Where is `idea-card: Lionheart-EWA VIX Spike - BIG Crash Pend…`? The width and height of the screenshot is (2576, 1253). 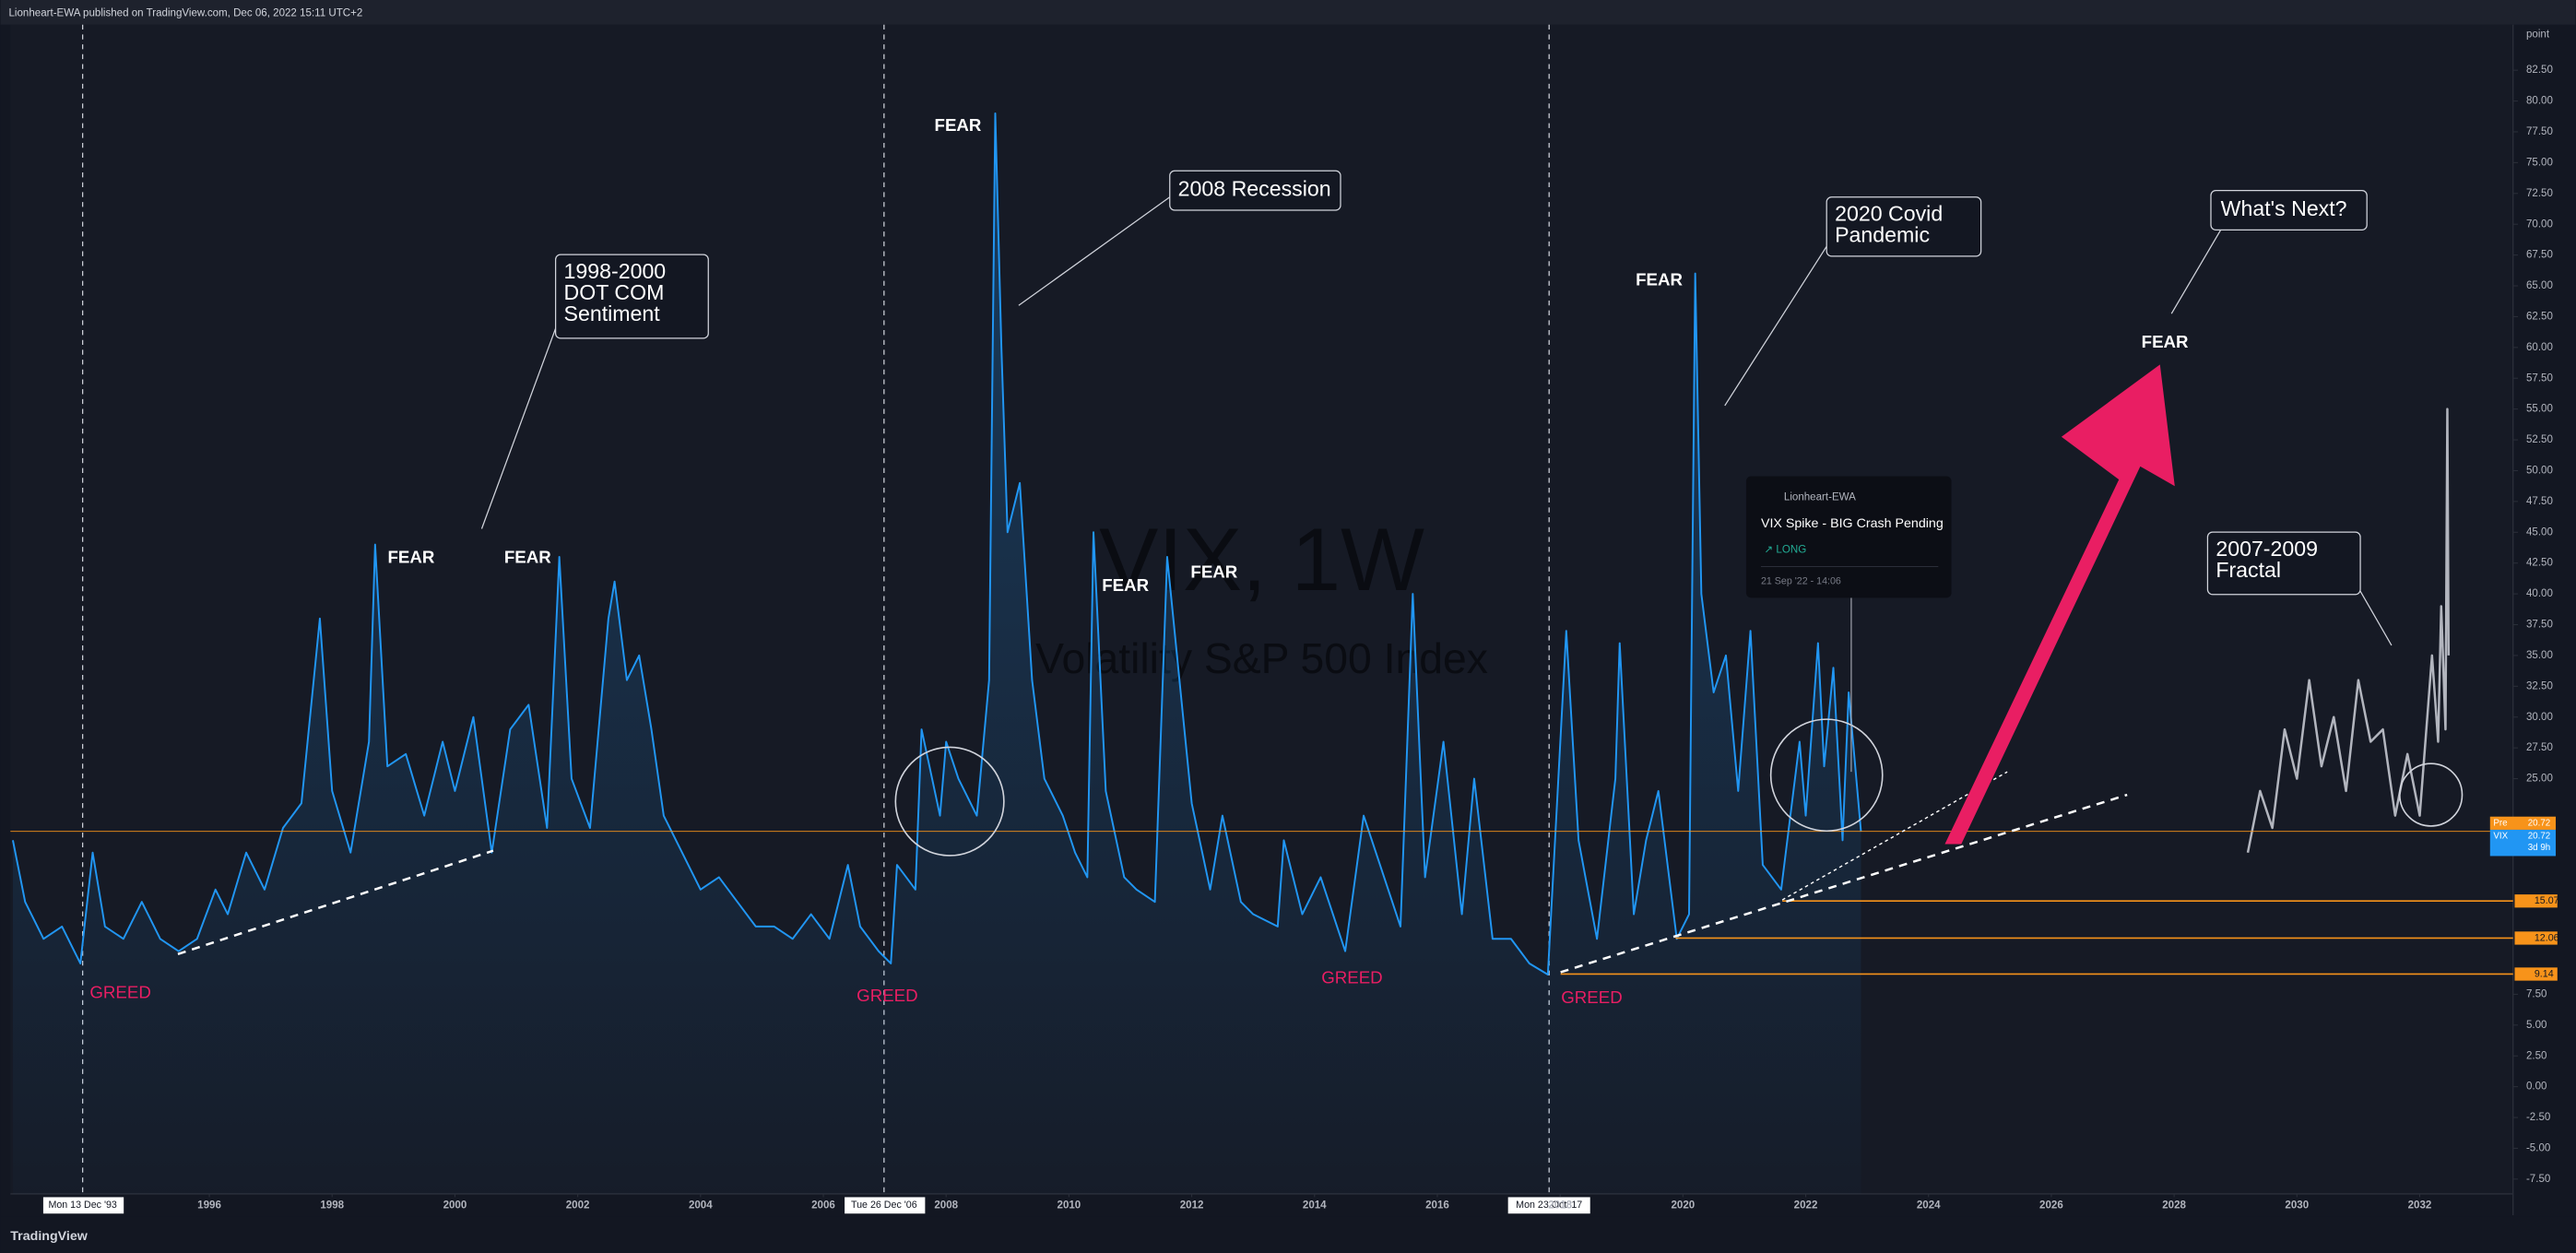
idea-card: Lionheart-EWA VIX Spike - BIG Crash Pend… is located at coordinates (1848, 537).